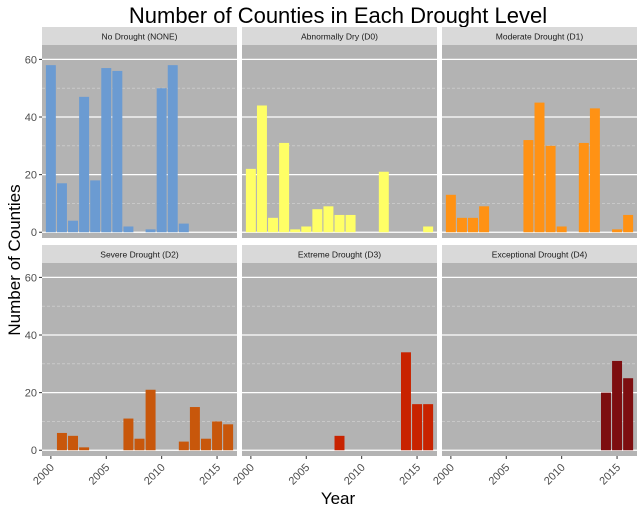 This screenshot has width=643, height=511. What do you see at coordinates (338, 15) in the screenshot?
I see `chart-title: Number of Counties in Each Drought Level` at bounding box center [338, 15].